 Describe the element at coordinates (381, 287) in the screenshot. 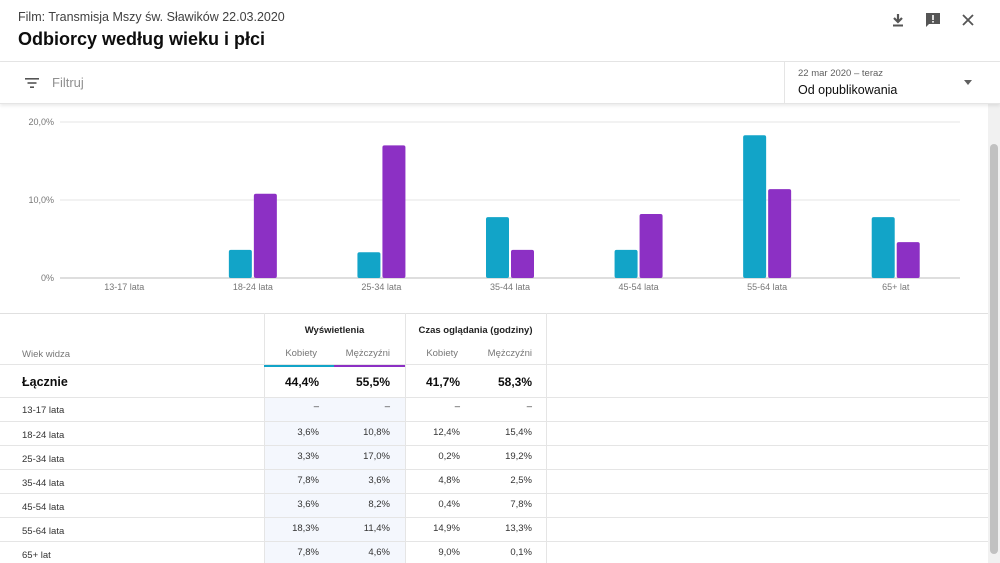

I see `x-tick-label: 25-34 lata` at that location.